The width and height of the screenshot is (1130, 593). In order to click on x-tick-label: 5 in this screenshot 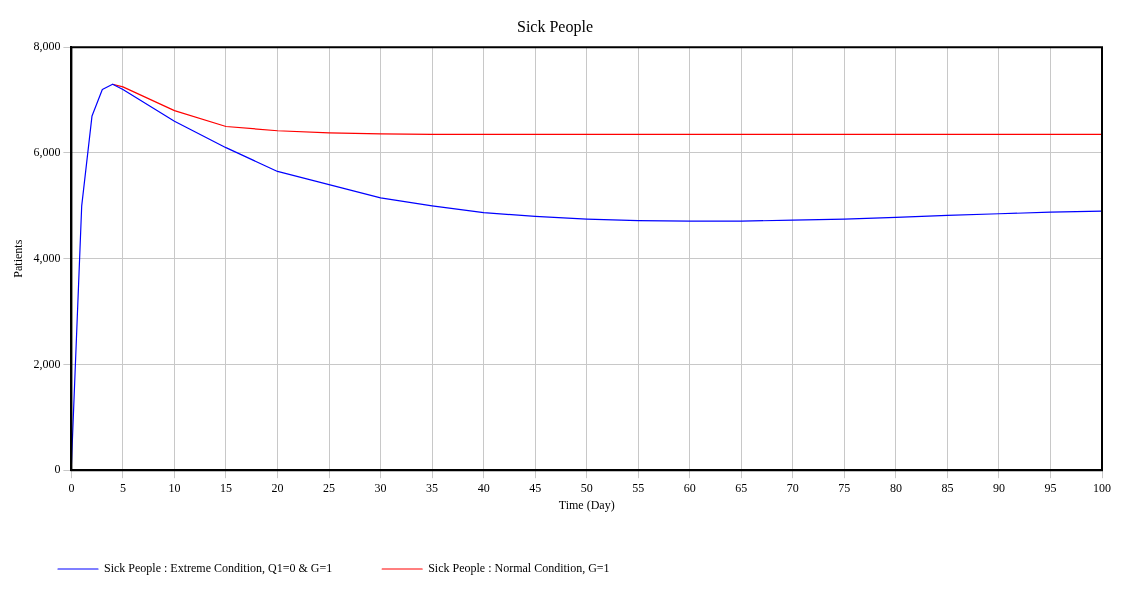, I will do `click(122, 487)`.